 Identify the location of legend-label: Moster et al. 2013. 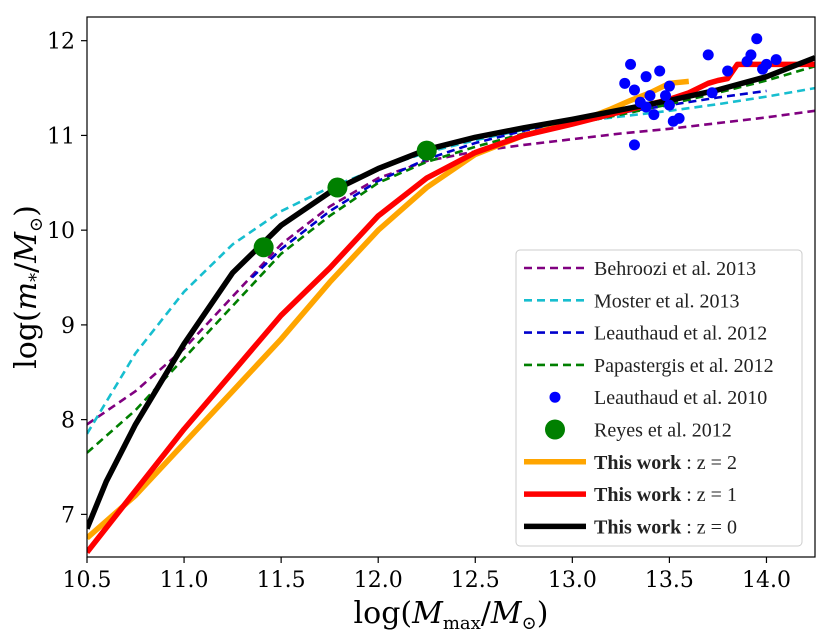
(667, 301).